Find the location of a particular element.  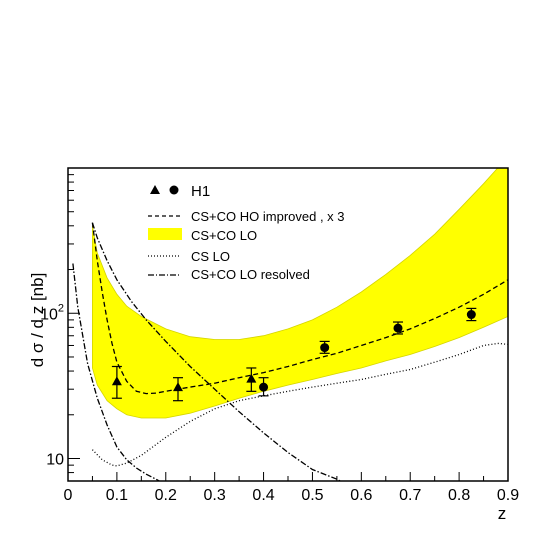

series-line-resolved is located at coordinates (116, 372).